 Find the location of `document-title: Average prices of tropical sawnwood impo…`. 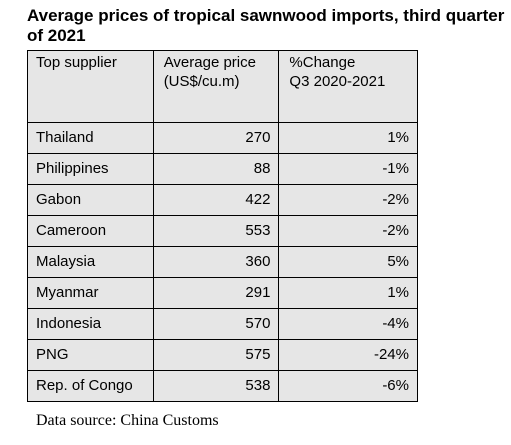

document-title: Average prices of tropical sawnwood impo… is located at coordinates (266, 25).